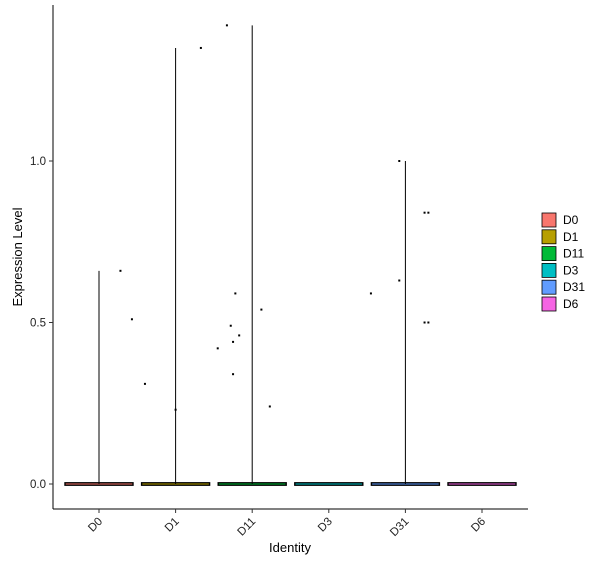 The height and width of the screenshot is (568, 600). Describe the element at coordinates (571, 270) in the screenshot. I see `legend-label: D3` at that location.